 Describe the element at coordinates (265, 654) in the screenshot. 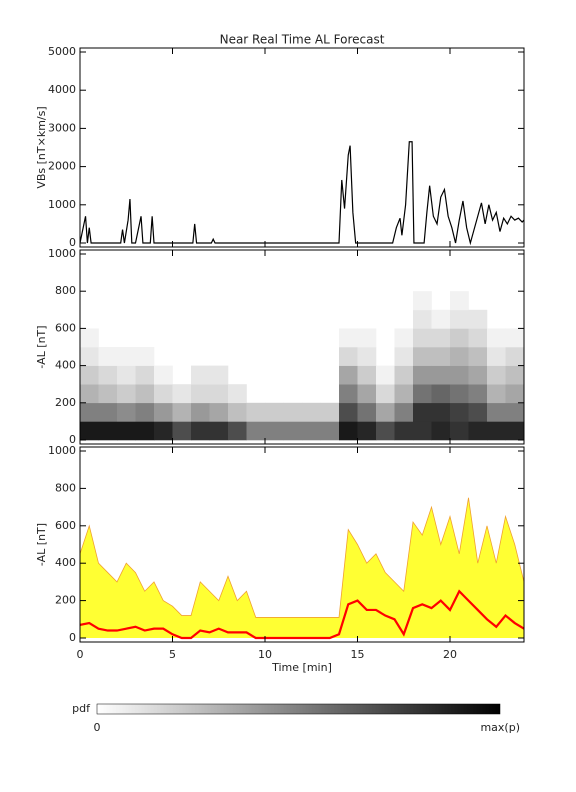

I see `x-tick-label: 10` at that location.